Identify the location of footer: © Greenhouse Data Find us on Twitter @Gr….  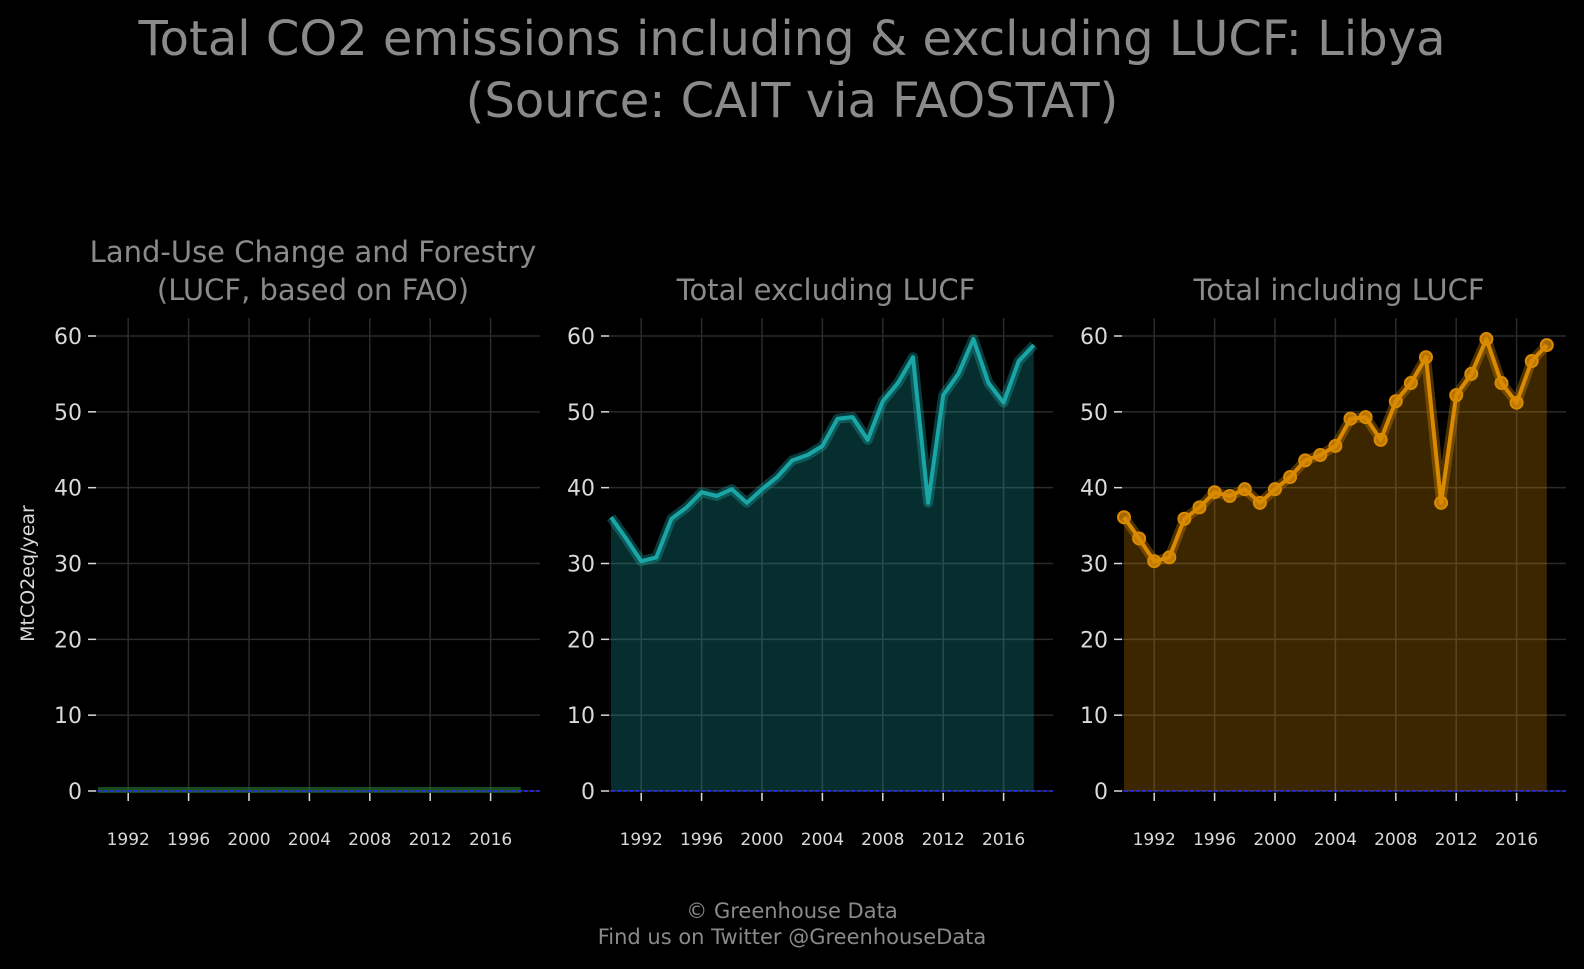
(792, 924).